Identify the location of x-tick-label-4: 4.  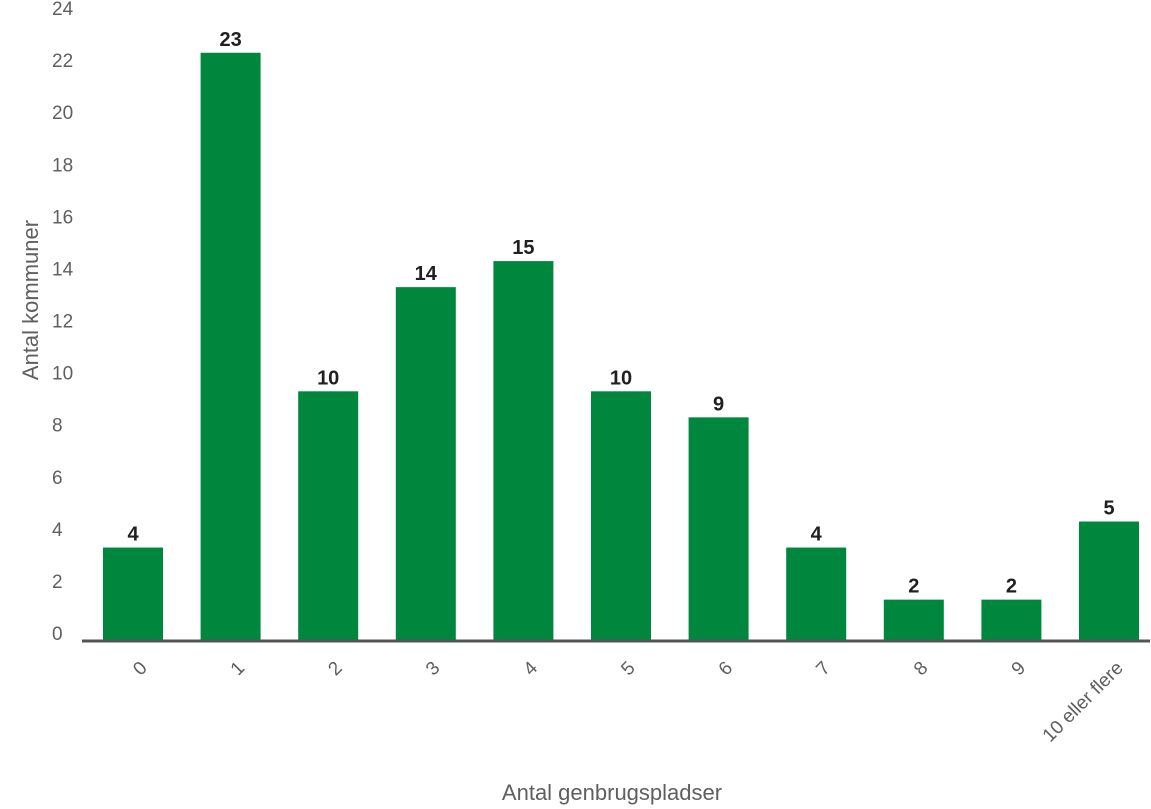
(531, 668).